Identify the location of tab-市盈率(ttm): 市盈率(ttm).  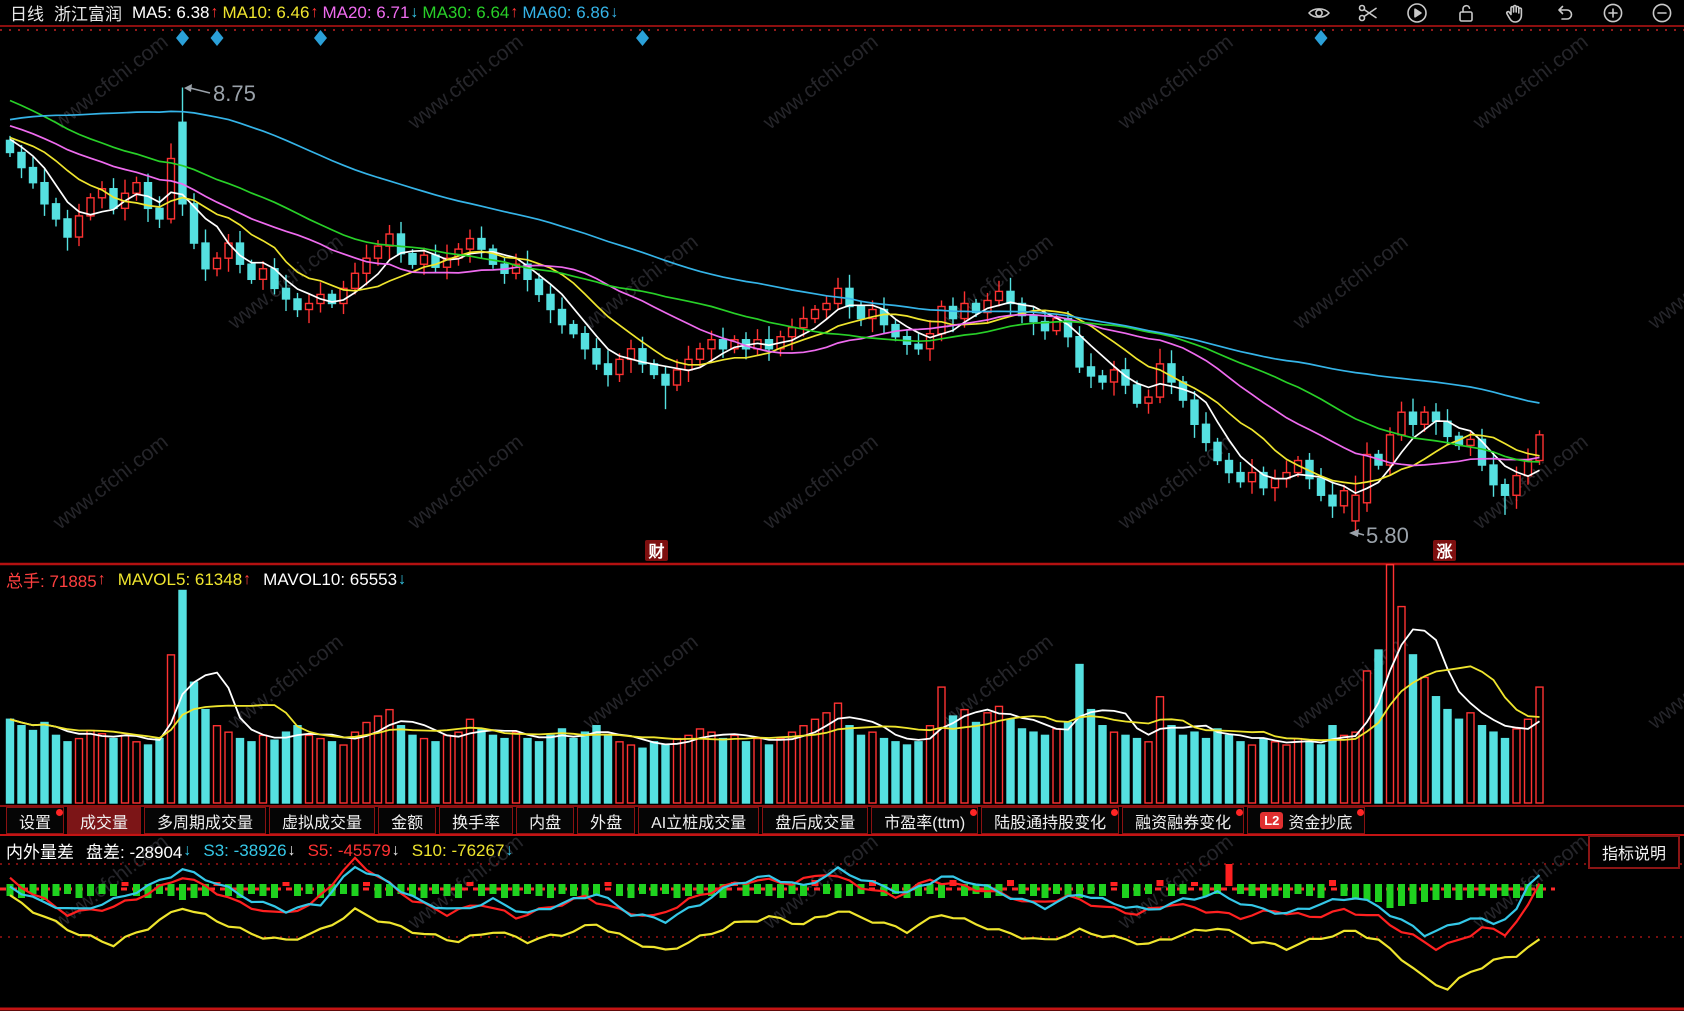
(925, 820).